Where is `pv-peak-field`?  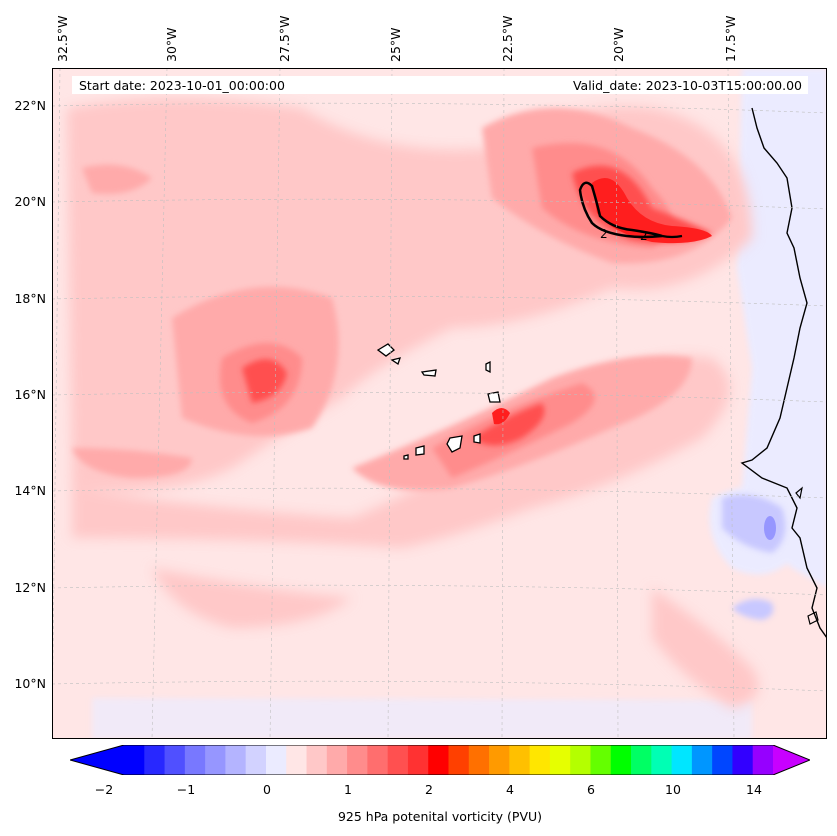
pv-peak-field is located at coordinates (602, 301).